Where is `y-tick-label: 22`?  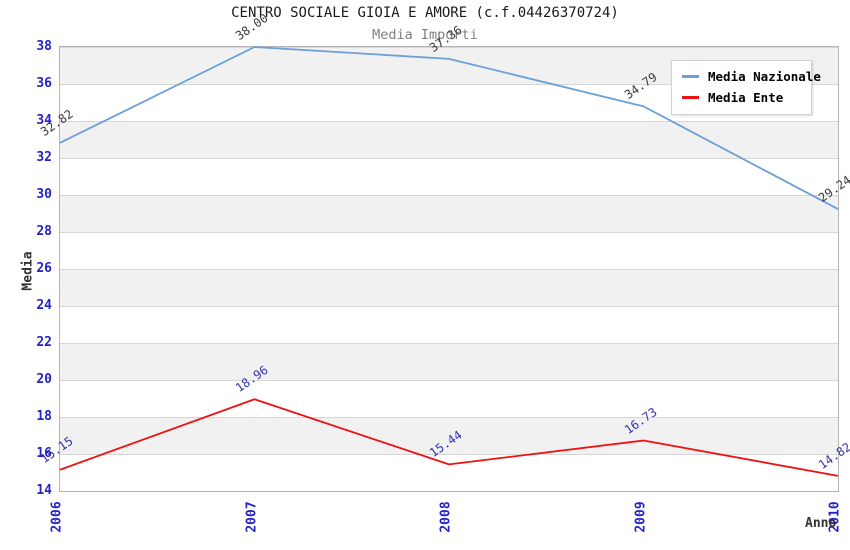 y-tick-label: 22 is located at coordinates (44, 342).